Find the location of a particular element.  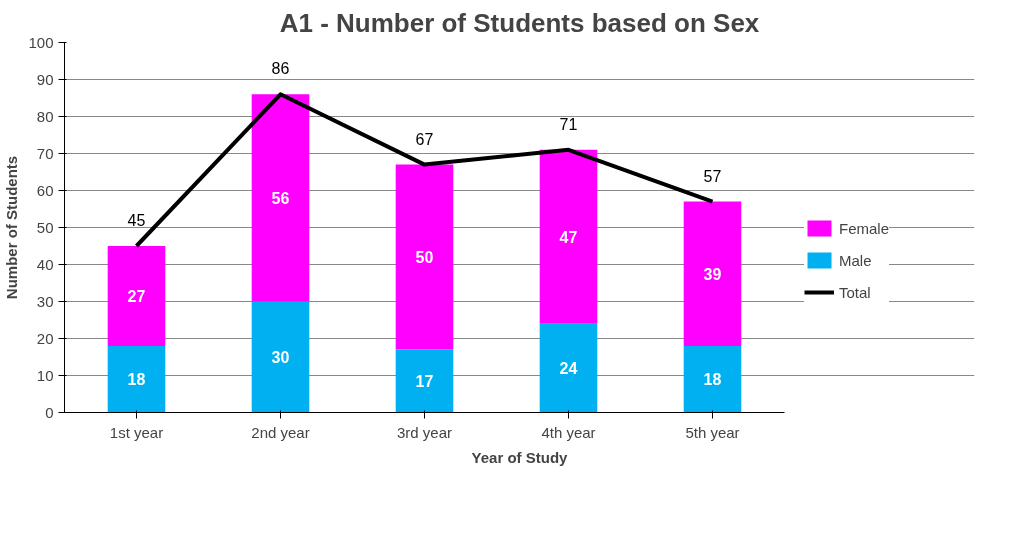

data-label: 30 is located at coordinates (280, 357).